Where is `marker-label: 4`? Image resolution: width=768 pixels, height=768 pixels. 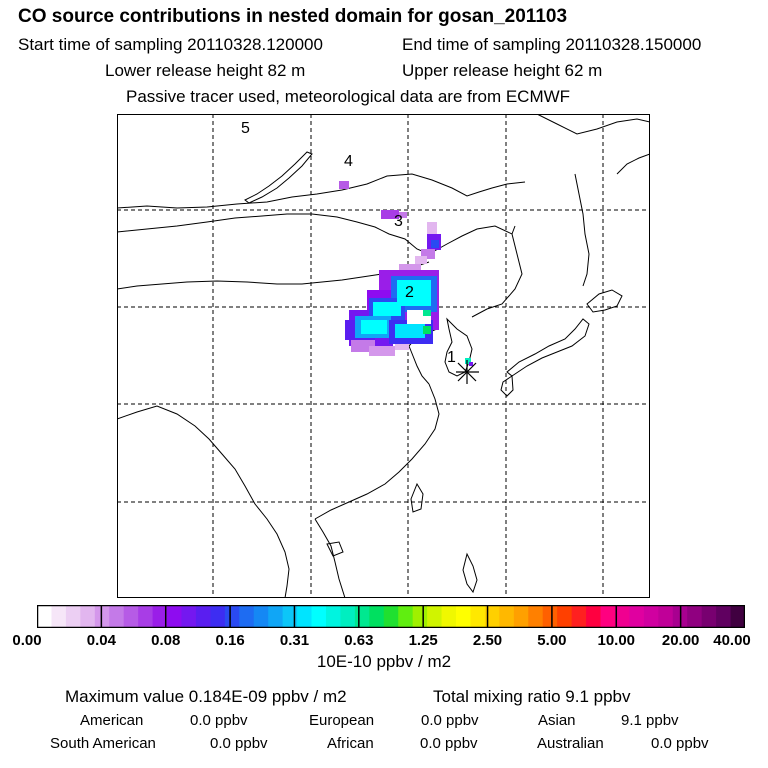
marker-label: 4 is located at coordinates (348, 161).